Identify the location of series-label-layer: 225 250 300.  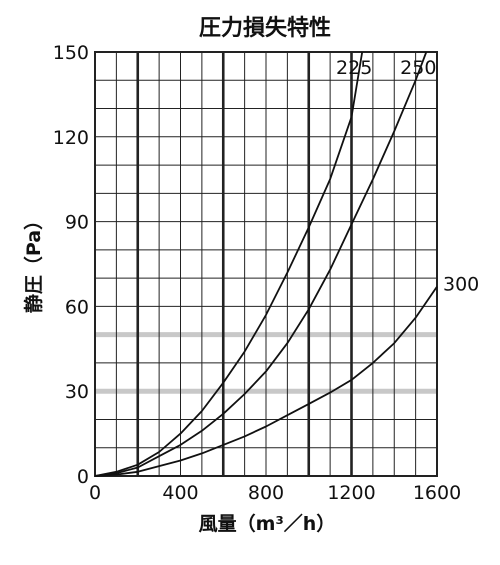
(407, 176).